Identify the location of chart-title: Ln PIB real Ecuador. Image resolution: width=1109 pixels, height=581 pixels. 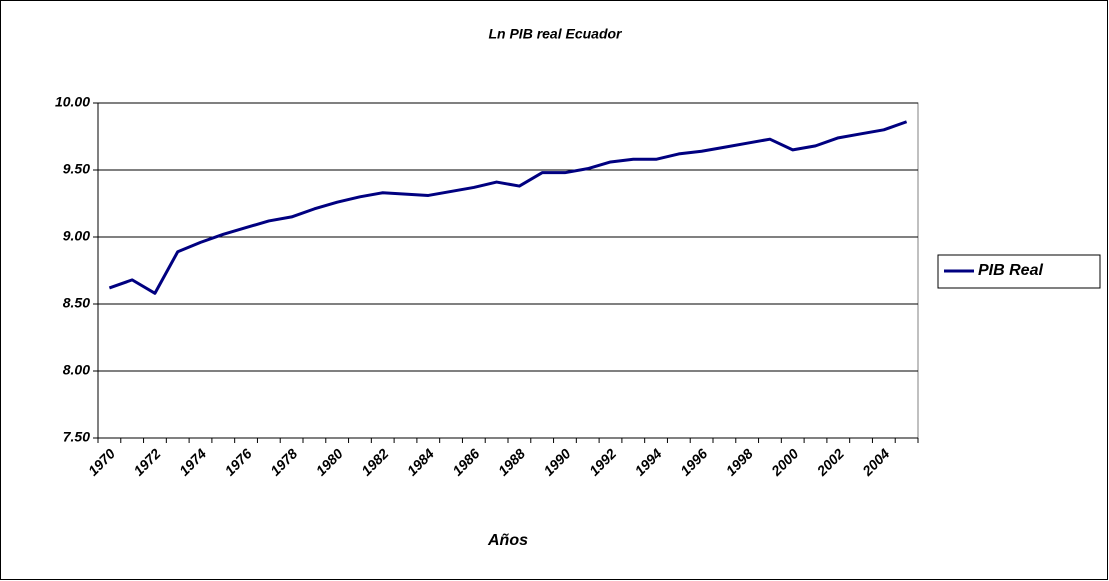
(555, 34).